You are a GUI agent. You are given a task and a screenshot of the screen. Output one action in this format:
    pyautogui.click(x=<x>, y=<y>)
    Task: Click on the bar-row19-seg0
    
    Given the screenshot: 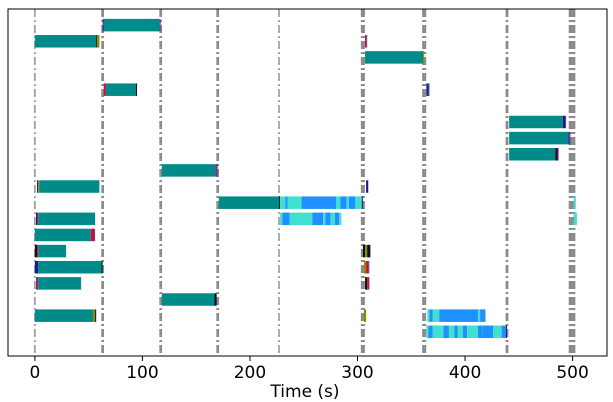 What is the action you would take?
    pyautogui.click(x=63, y=315)
    